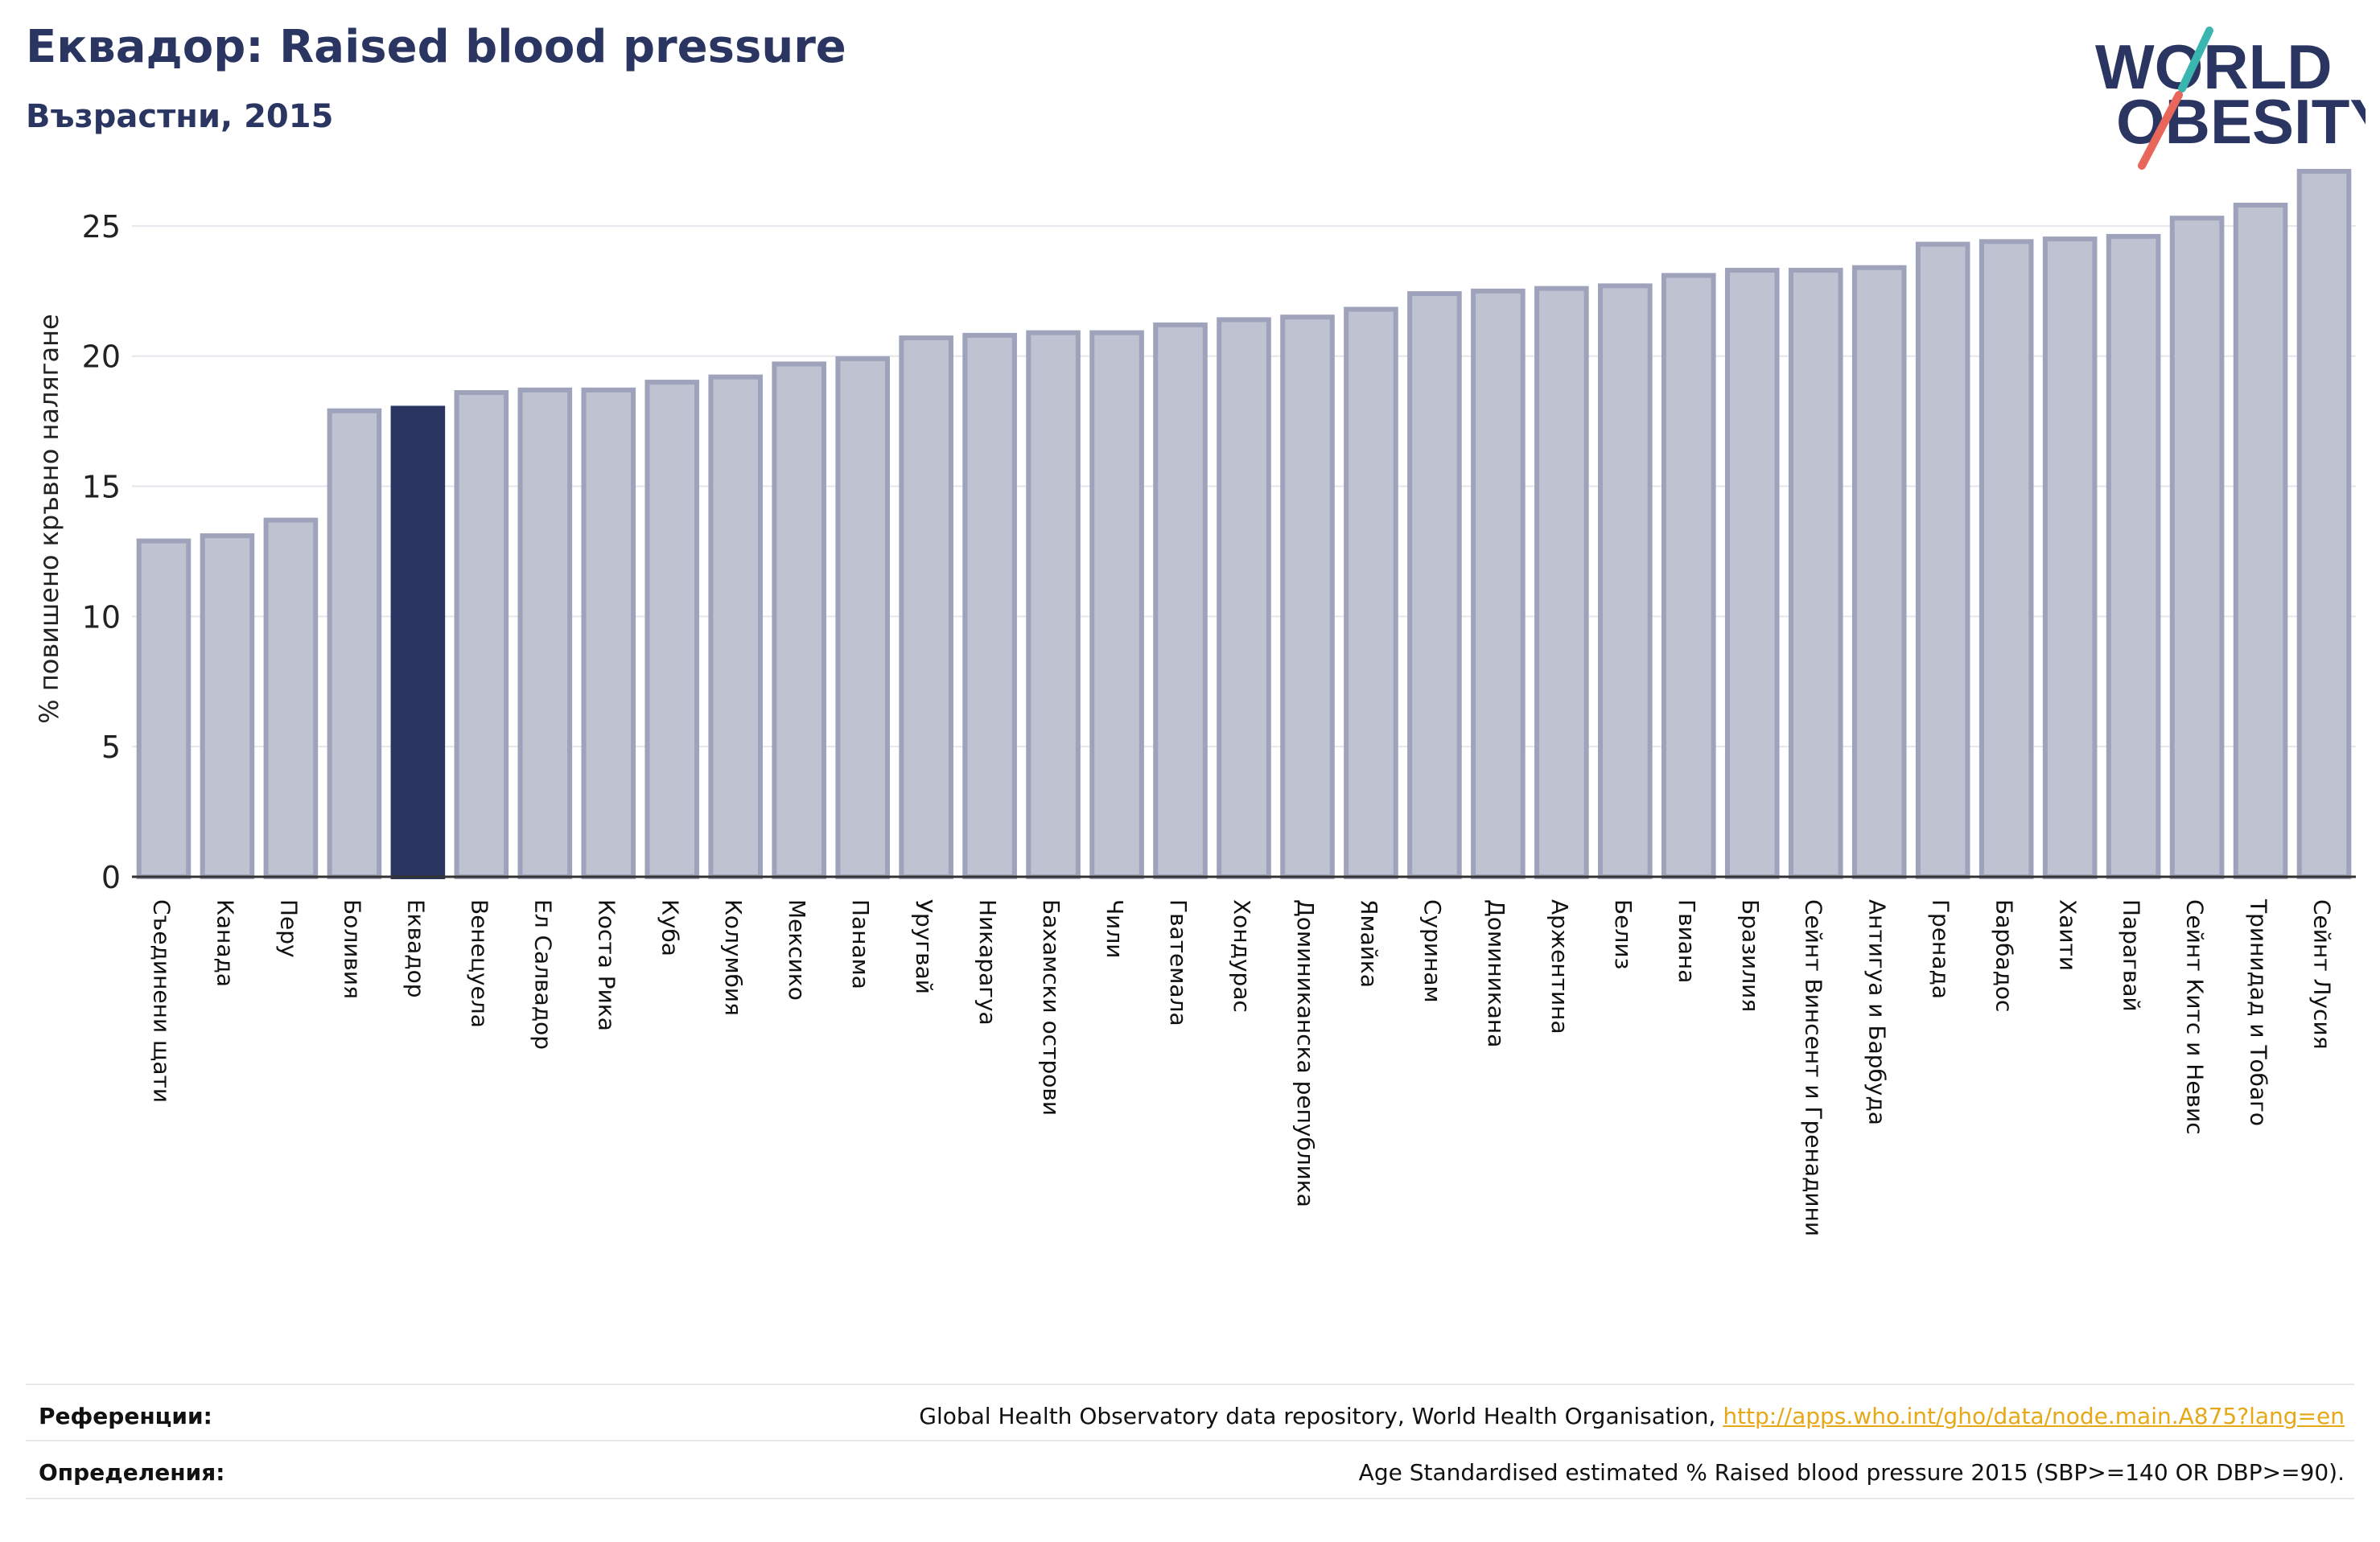  What do you see at coordinates (225, 943) in the screenshot?
I see `x-tick-label: Канада` at bounding box center [225, 943].